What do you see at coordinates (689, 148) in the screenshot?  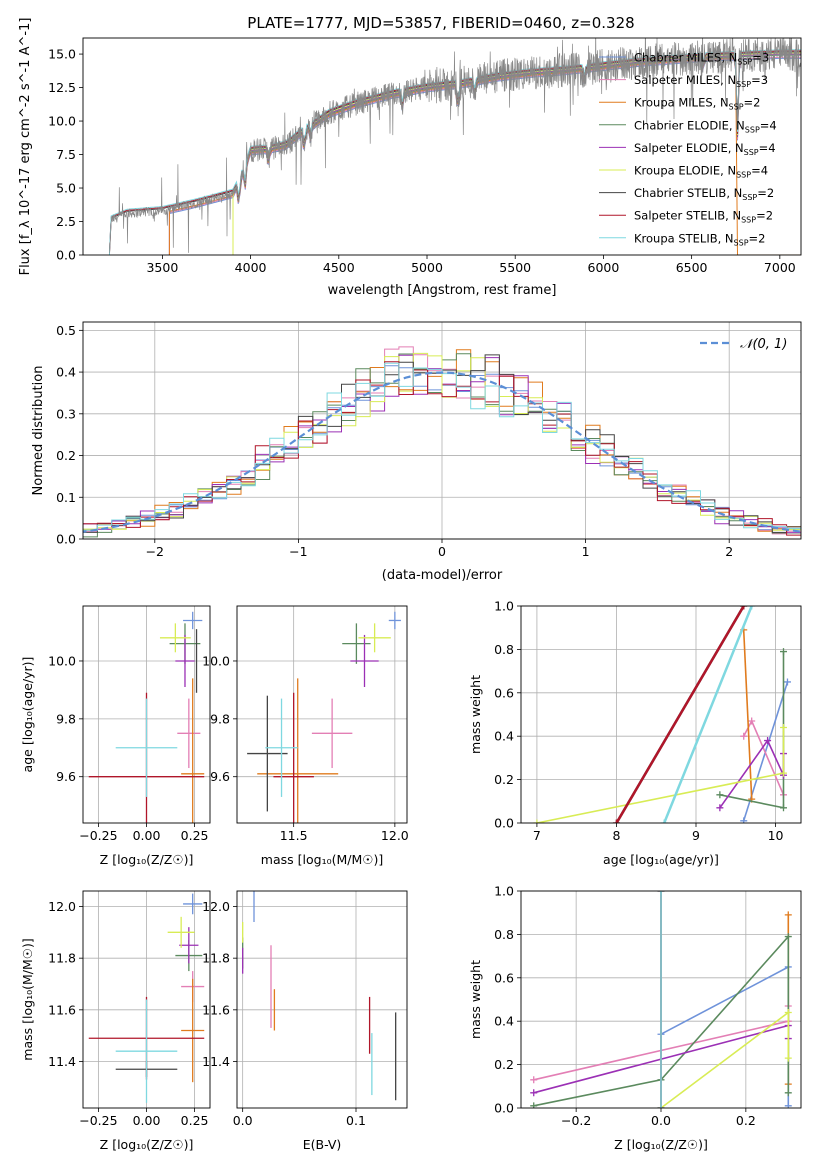 I see `legend-label-main: Salpeter ELODIE, N` at bounding box center [689, 148].